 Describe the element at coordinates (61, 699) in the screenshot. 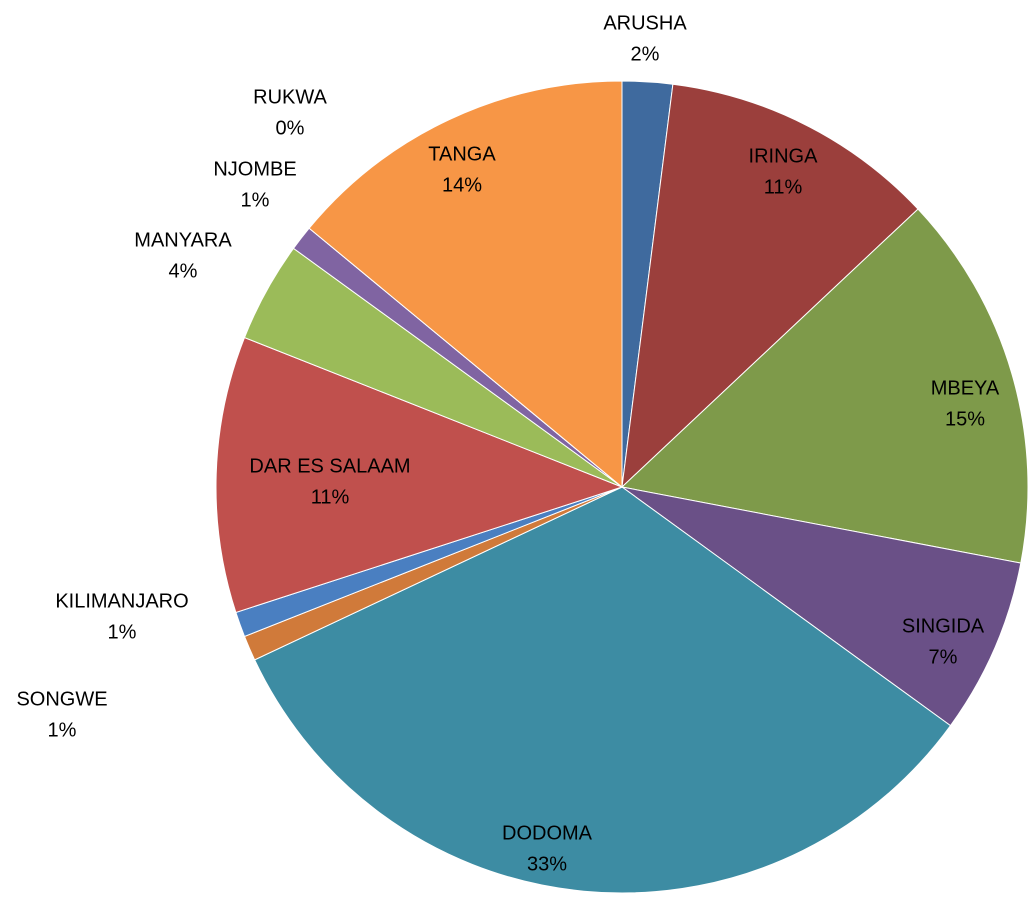

I see `slice-label: SONGWE` at that location.